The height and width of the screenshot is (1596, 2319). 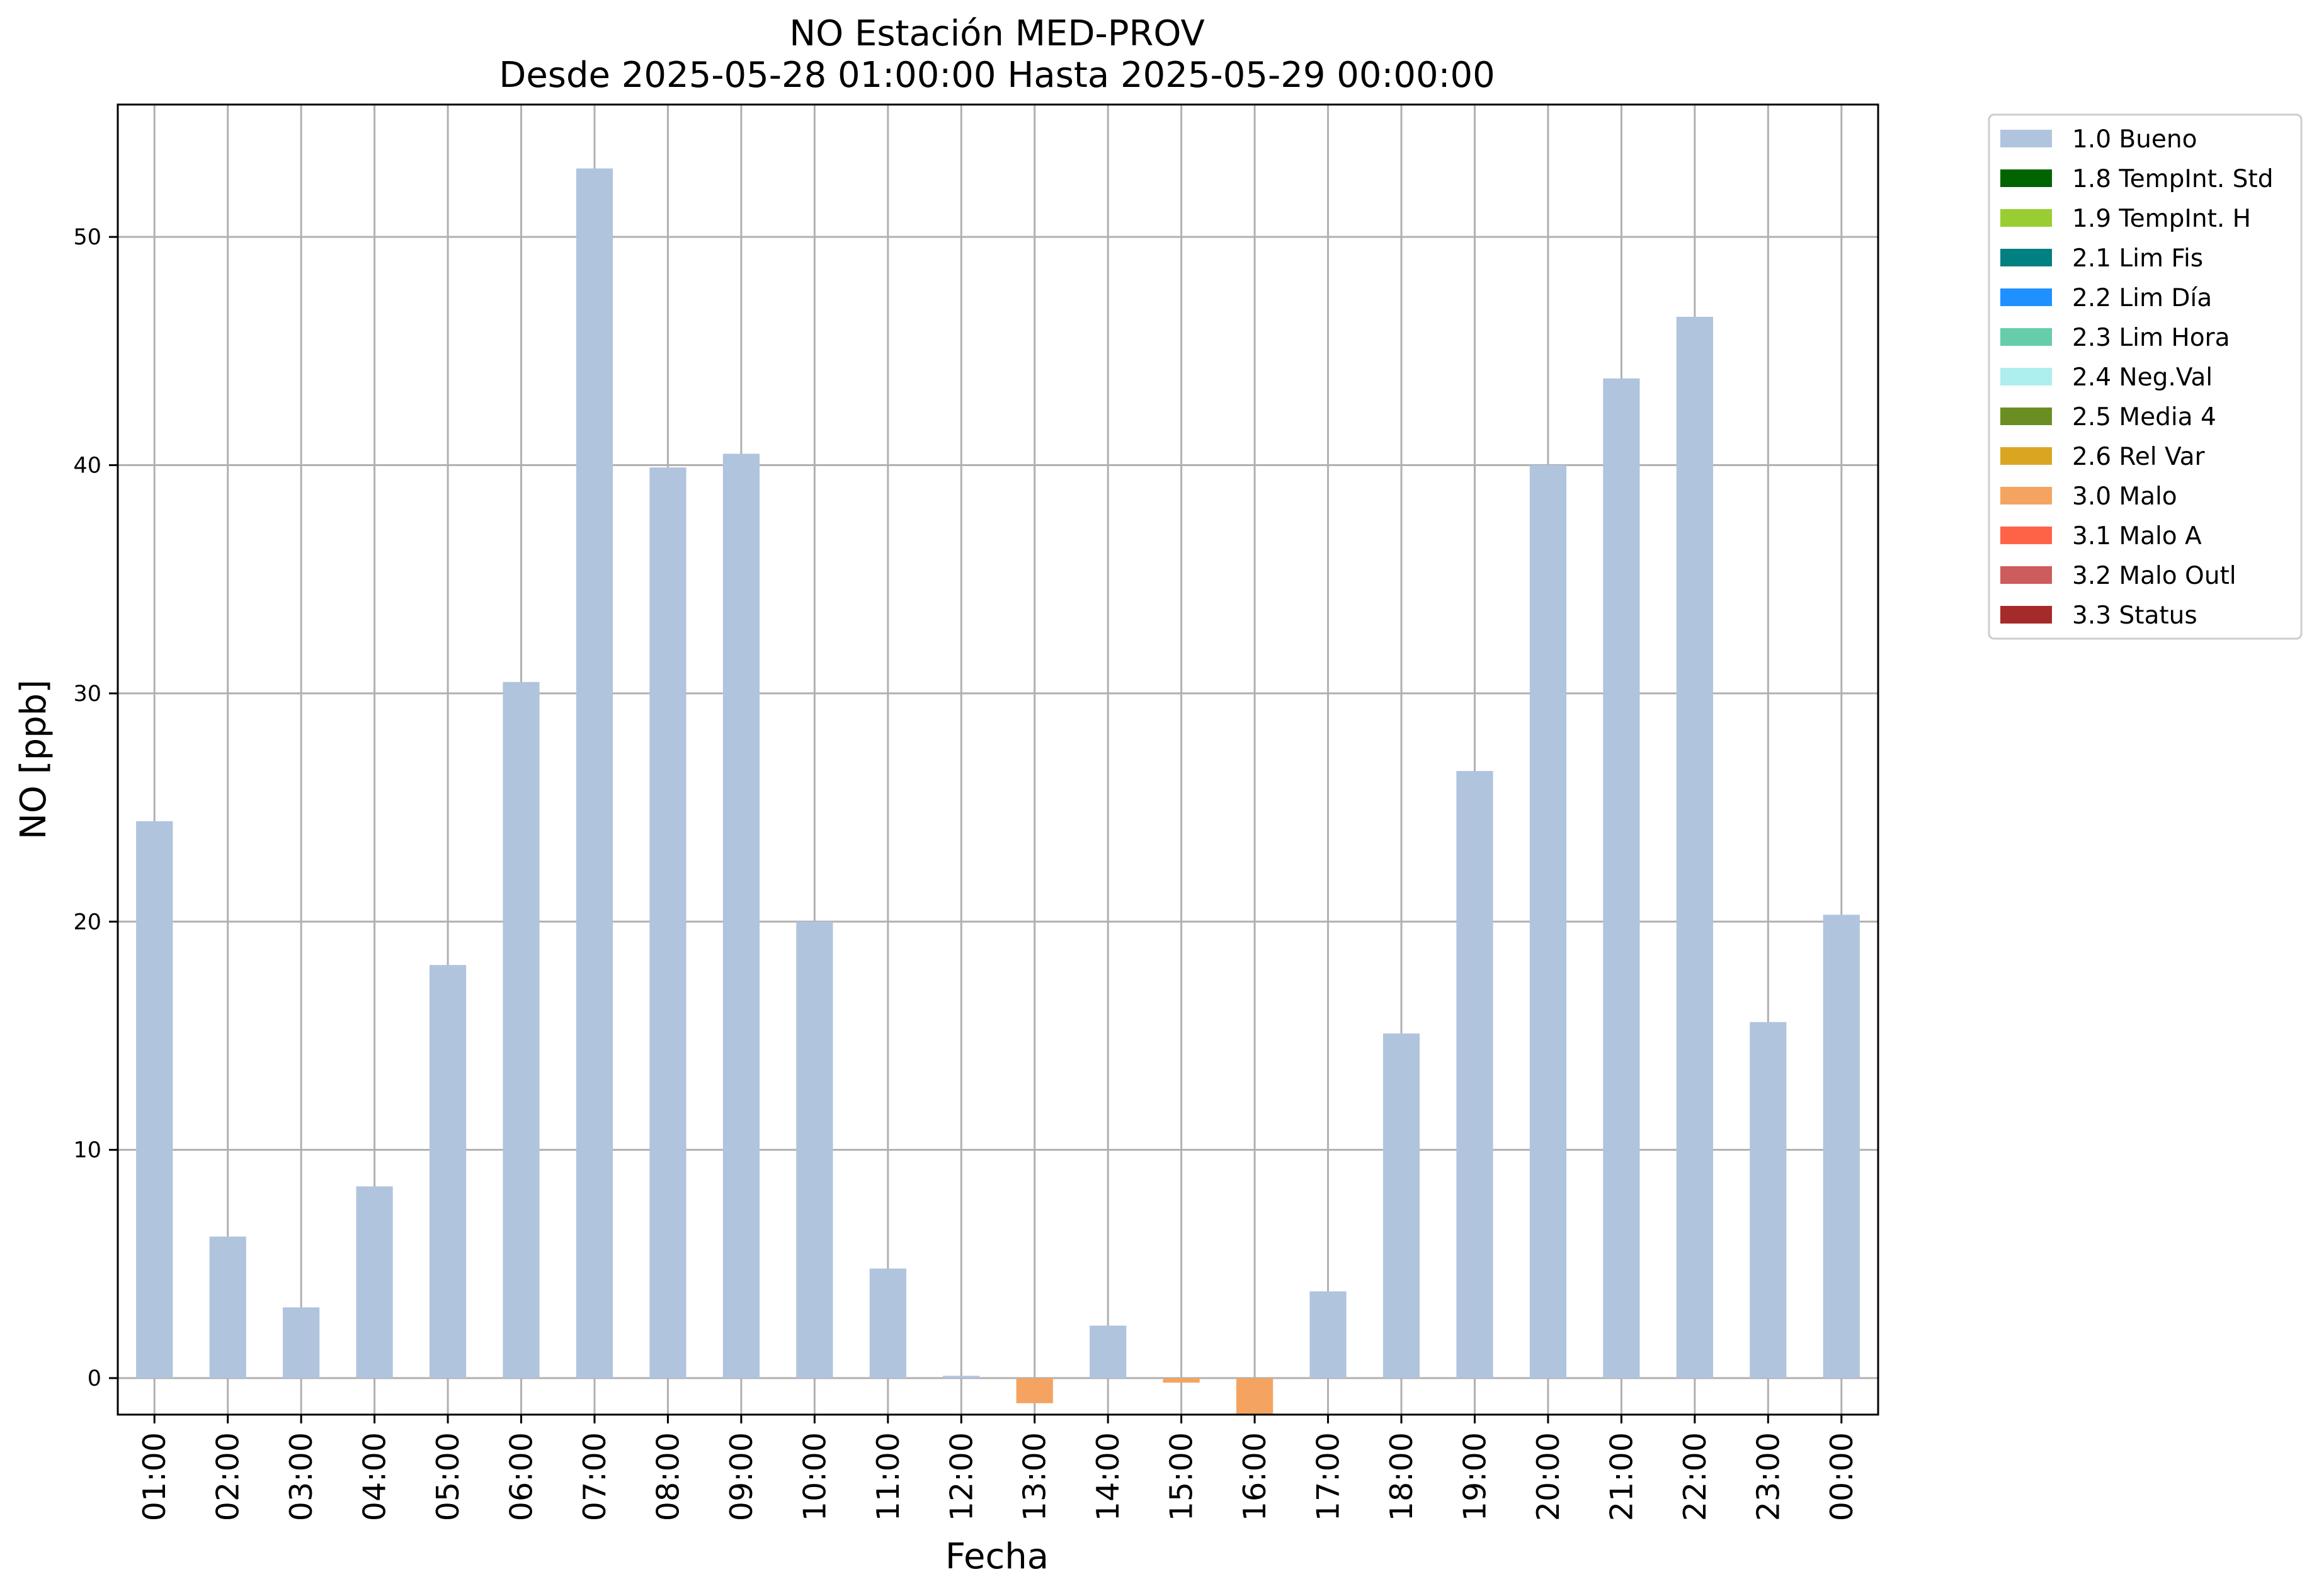 What do you see at coordinates (87, 922) in the screenshot?
I see `y-tick-label: 20` at bounding box center [87, 922].